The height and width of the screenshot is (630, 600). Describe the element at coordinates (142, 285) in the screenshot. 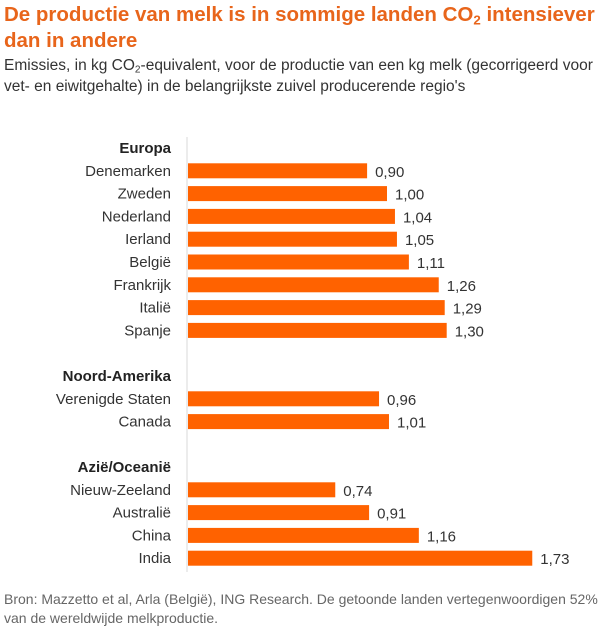

I see `category-label-frankrijk: Frankrijk` at that location.